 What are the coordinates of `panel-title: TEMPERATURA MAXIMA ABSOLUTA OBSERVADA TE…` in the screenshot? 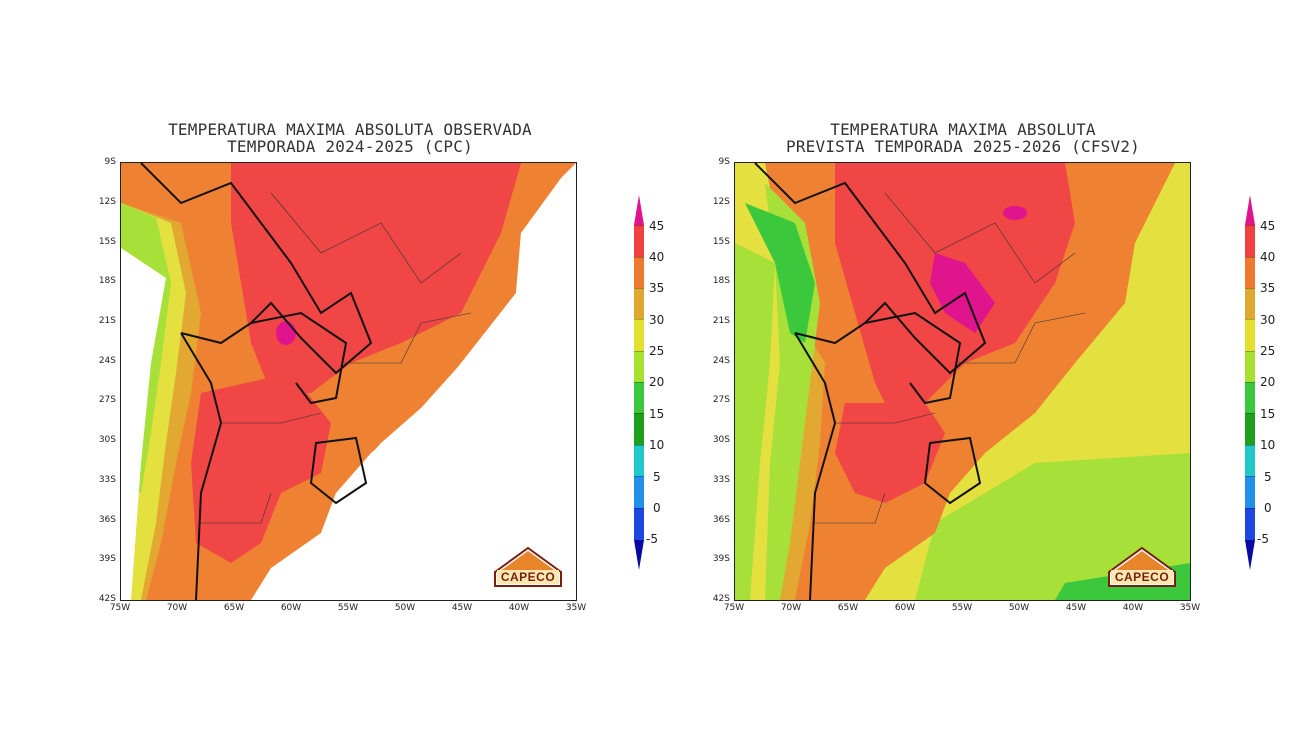 It's located at (350, 138).